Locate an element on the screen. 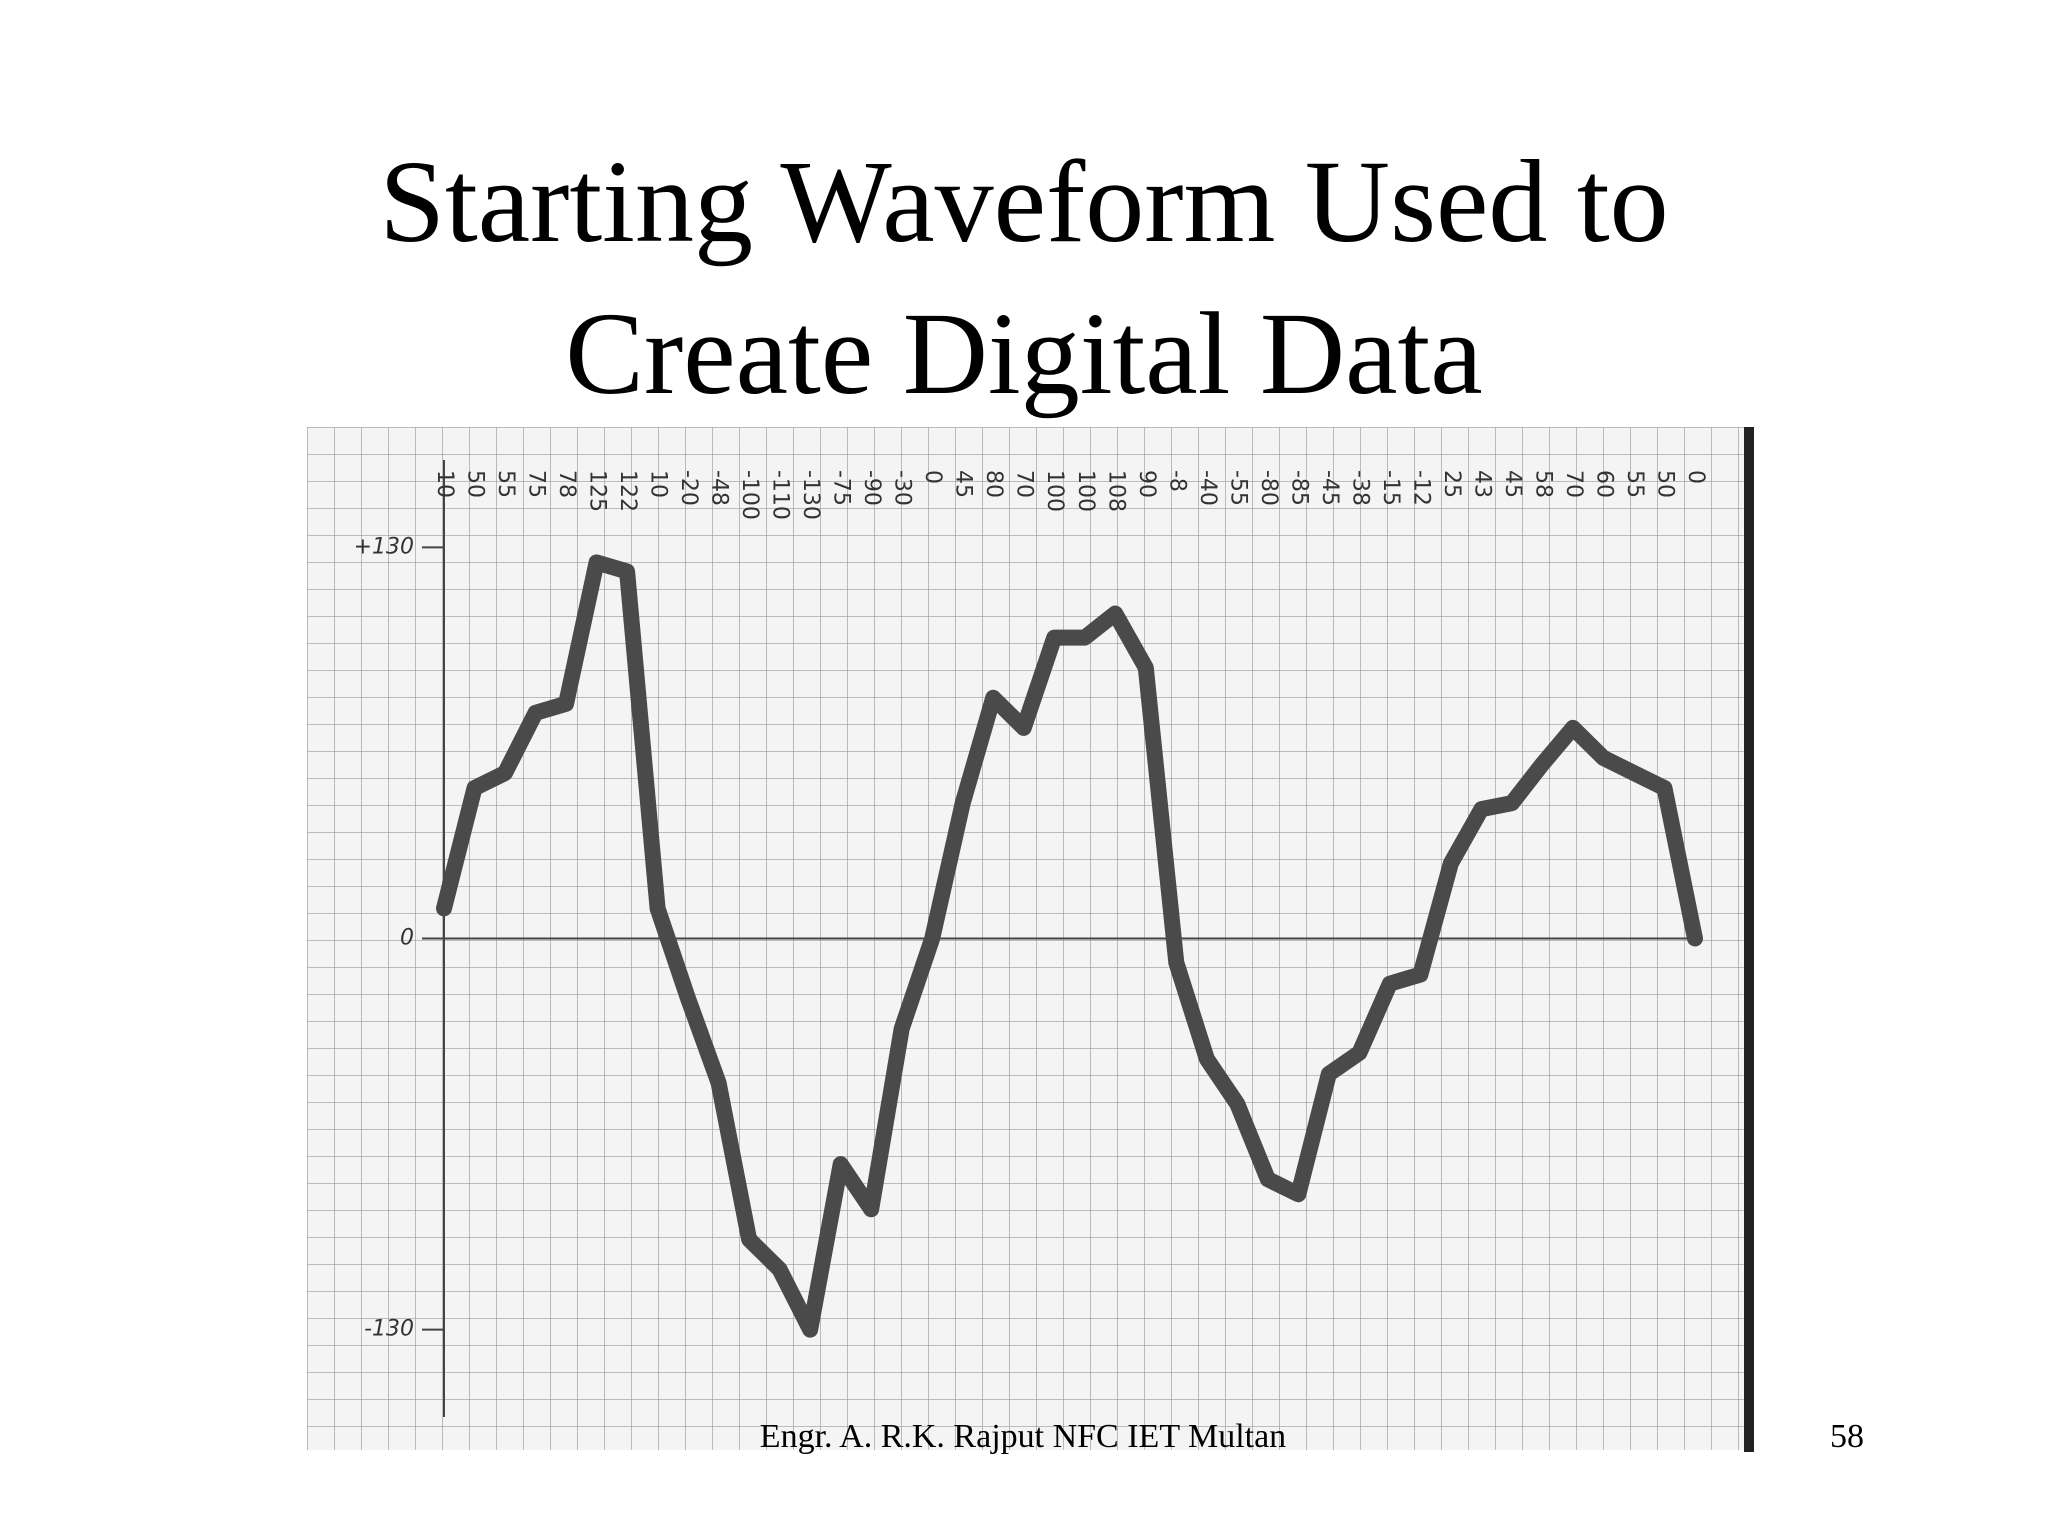  sample-label: 90 is located at coordinates (1146, 484).